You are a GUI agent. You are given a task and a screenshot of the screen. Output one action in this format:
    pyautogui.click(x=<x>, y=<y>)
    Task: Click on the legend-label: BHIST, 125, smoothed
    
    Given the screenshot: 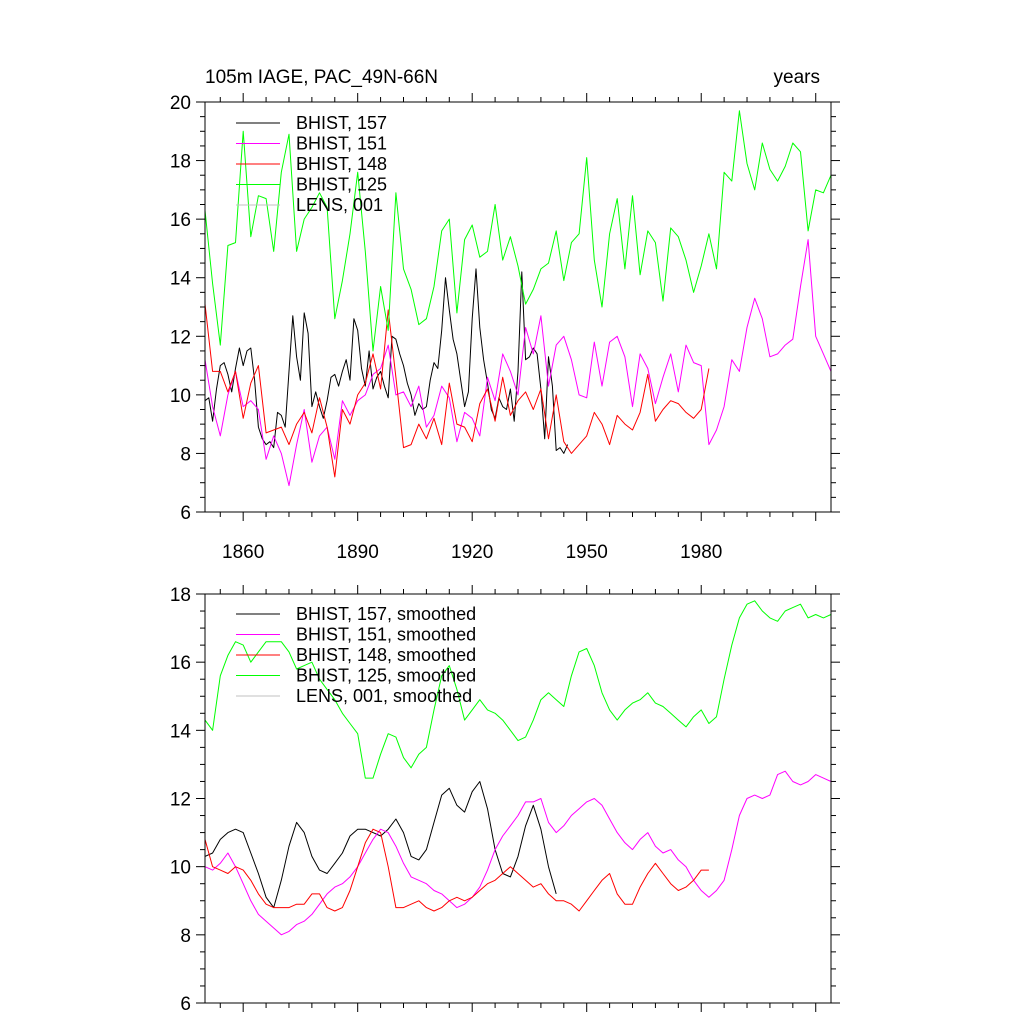 What is the action you would take?
    pyautogui.click(x=386, y=676)
    